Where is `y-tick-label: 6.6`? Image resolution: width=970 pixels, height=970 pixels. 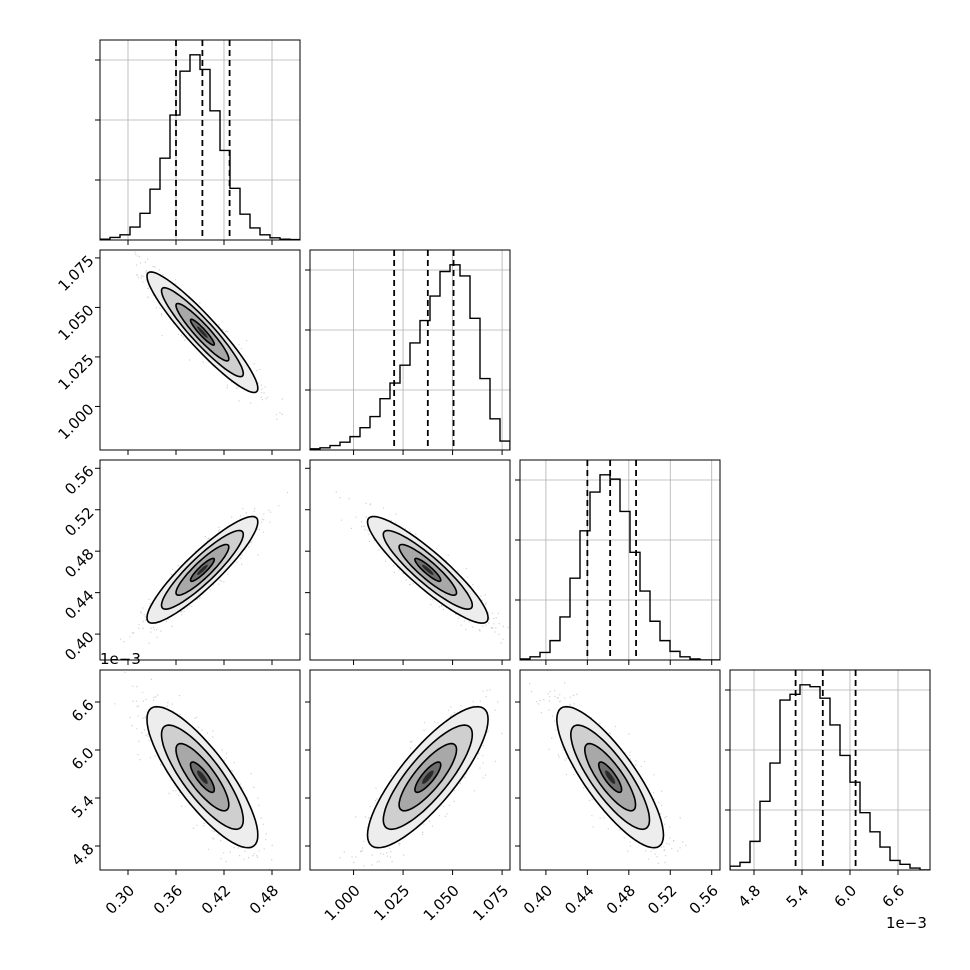
y-tick-label: 6.6 is located at coordinates (83, 711).